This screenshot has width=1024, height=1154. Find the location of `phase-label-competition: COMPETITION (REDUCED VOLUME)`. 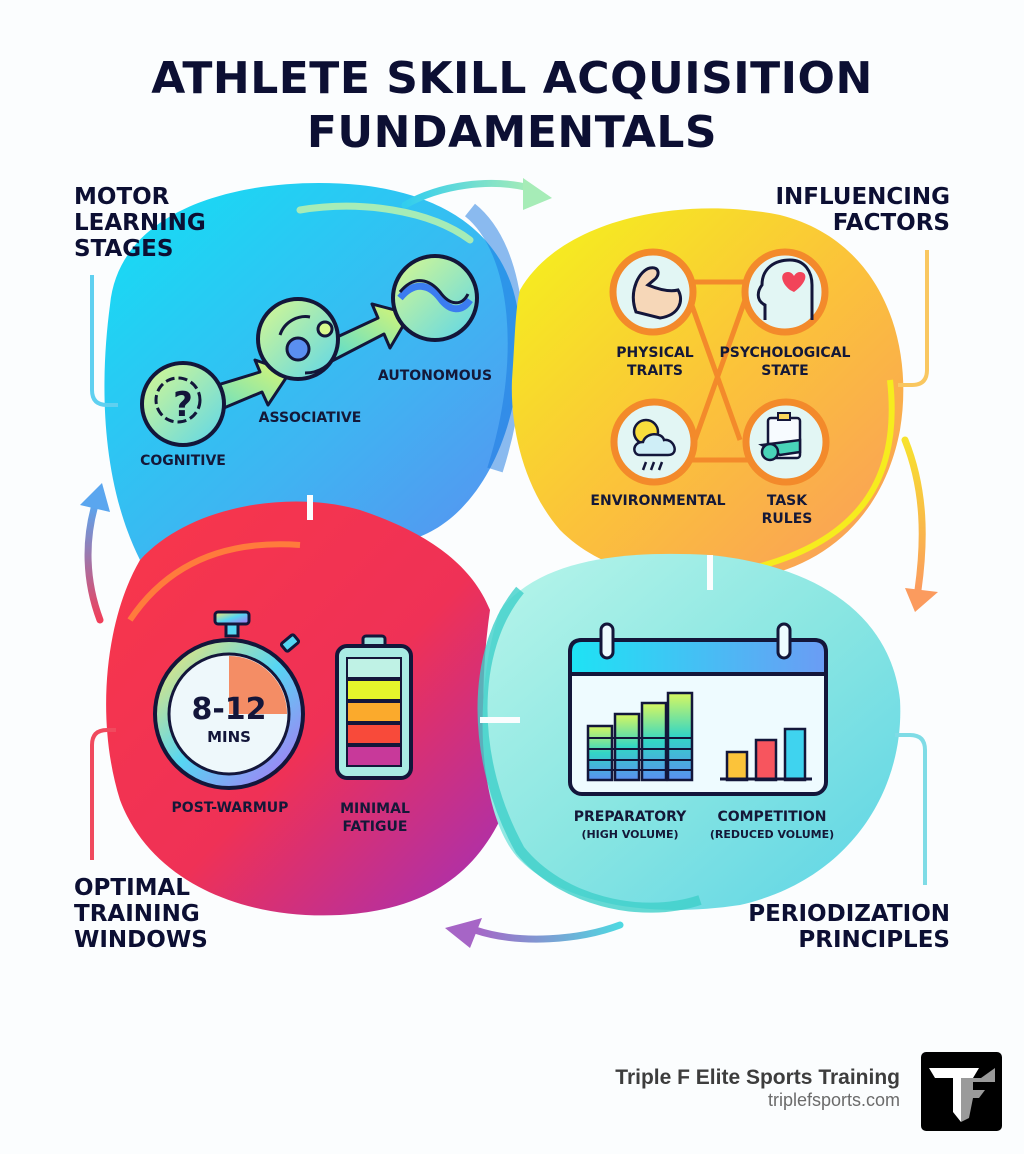

phase-label-competition: COMPETITION (REDUCED VOLUME) is located at coordinates (772, 826).